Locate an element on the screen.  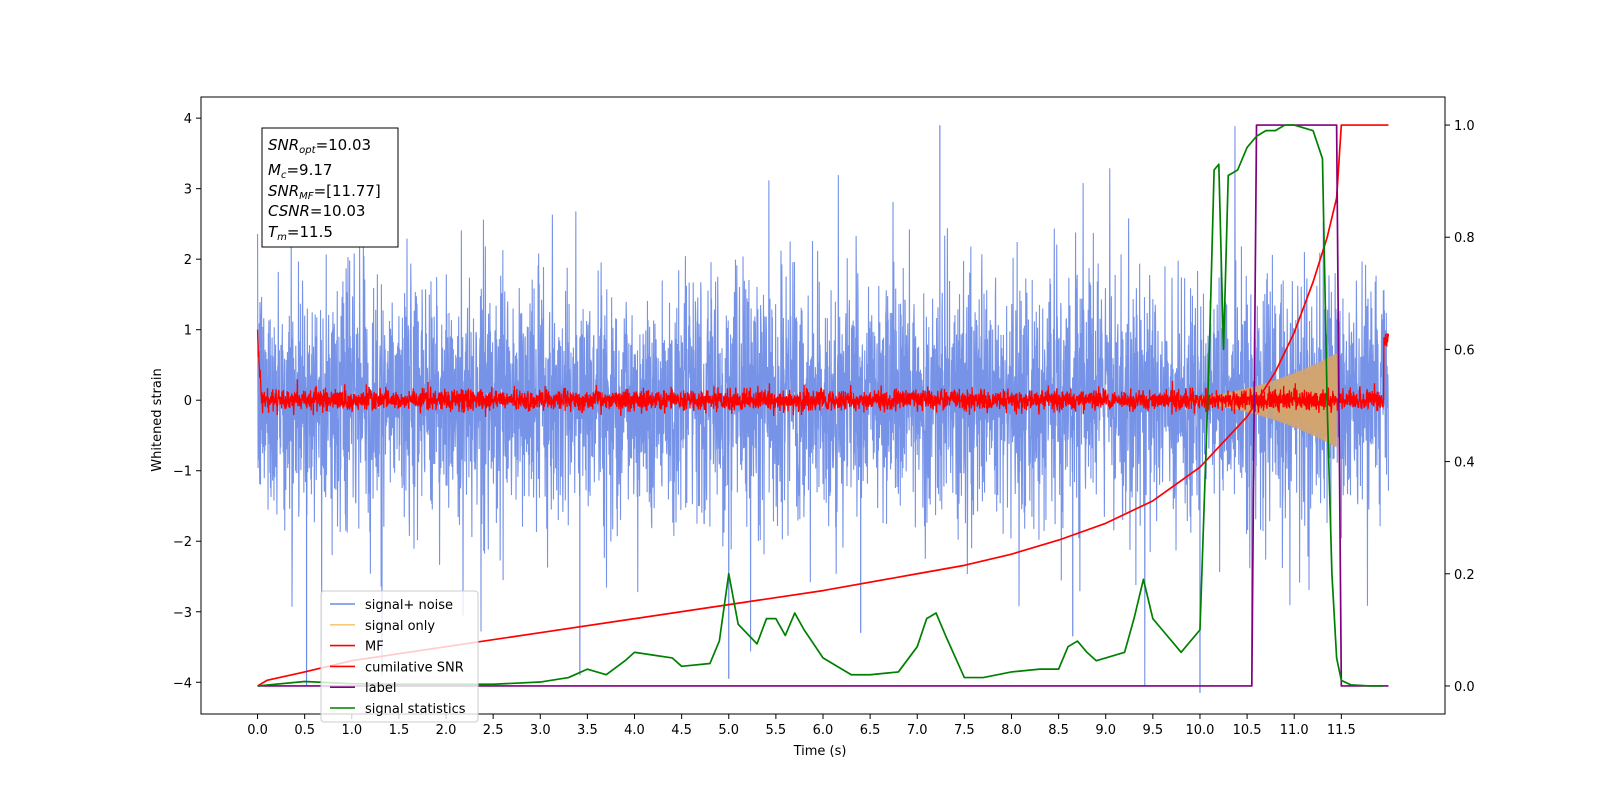
y-left-tick-label: 1 is located at coordinates (188, 331).